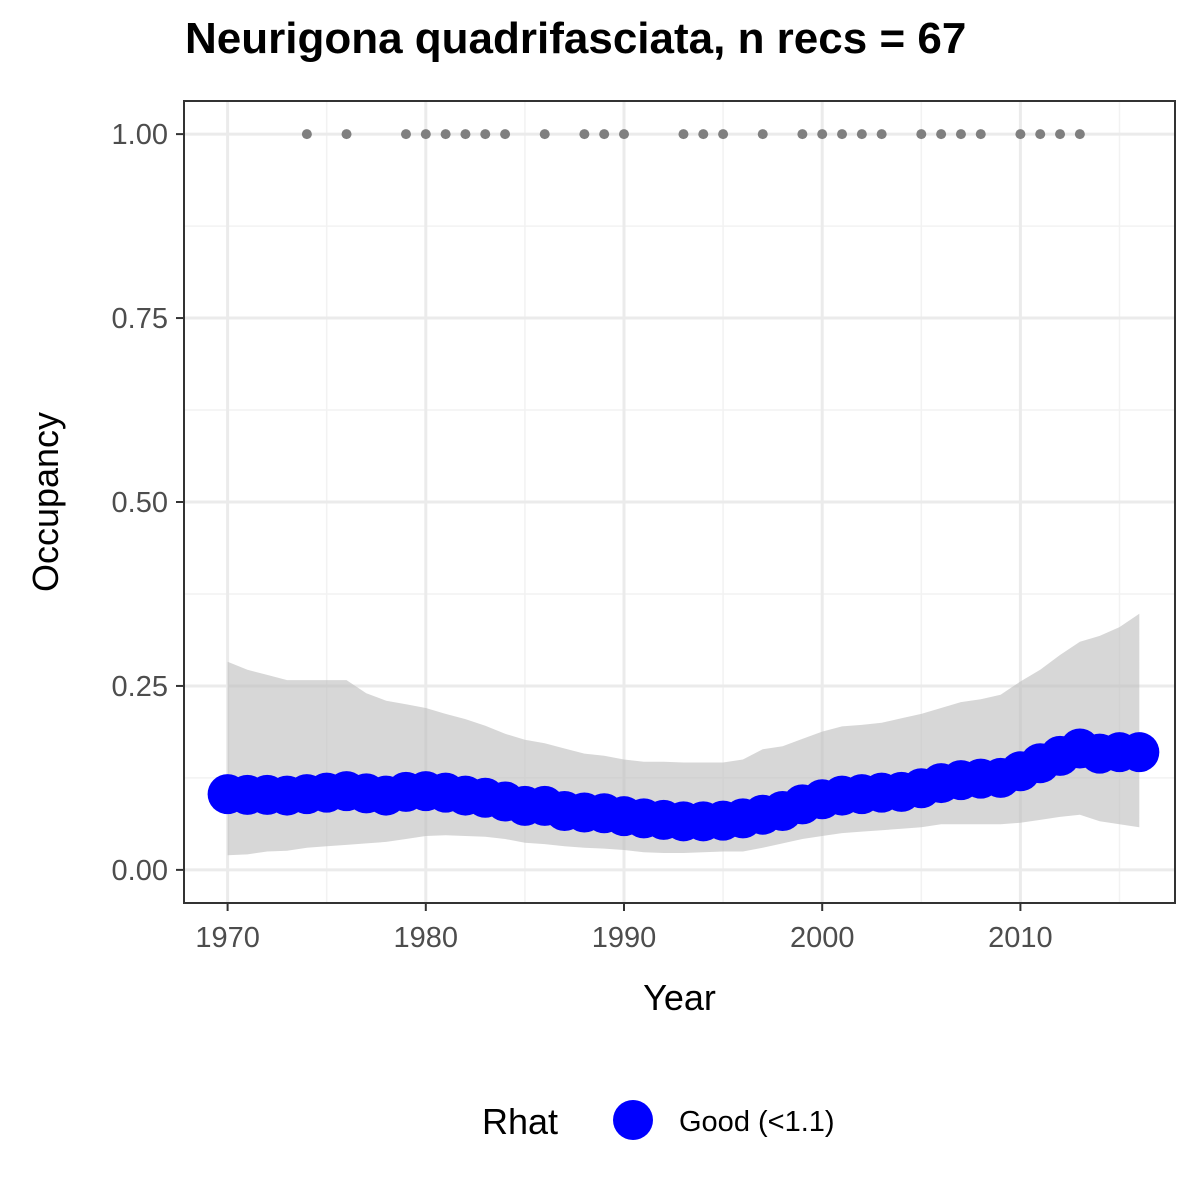  Describe the element at coordinates (45, 502) in the screenshot. I see `y-axis-title: Occupancy` at that location.